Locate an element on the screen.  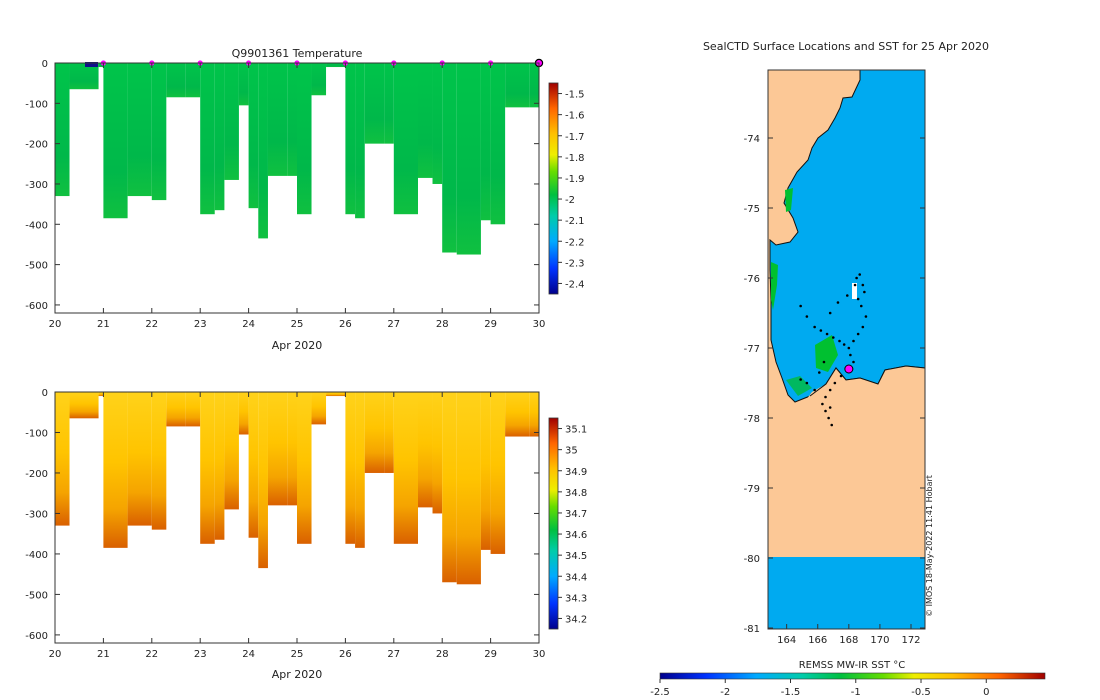
sst-colorbar-tick-label: -2 is located at coordinates (725, 692).